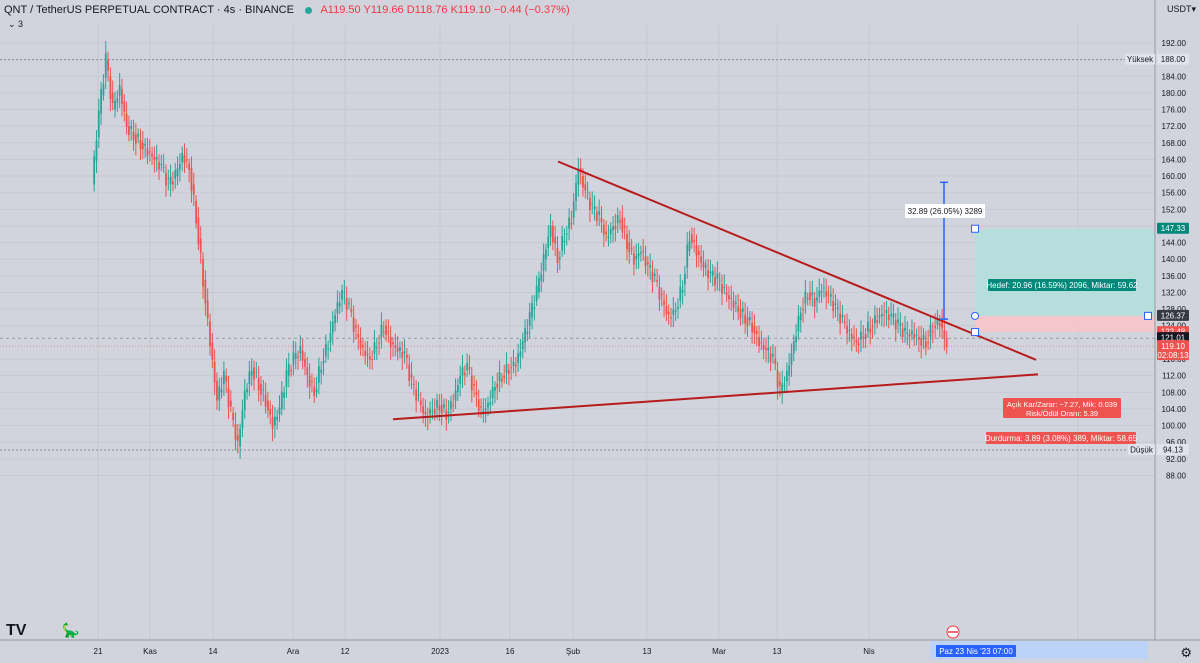  I want to click on ohlc-change: −0.44 (−0.37%), so click(531, 10).